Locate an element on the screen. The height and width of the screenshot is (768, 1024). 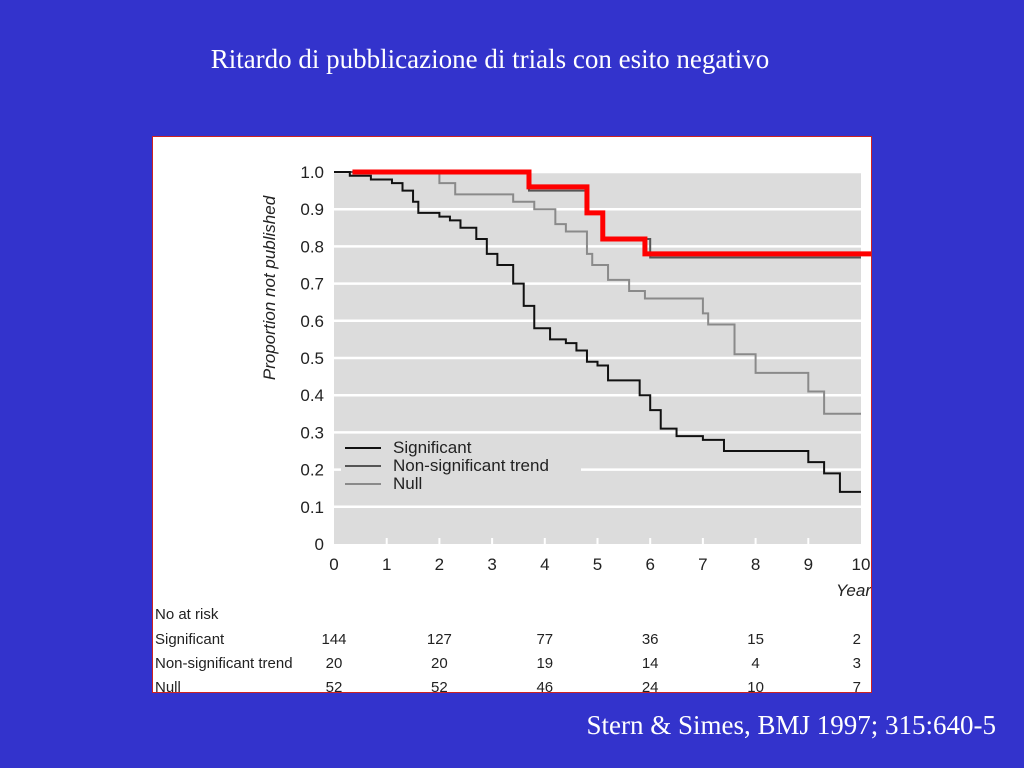
x-tick-label: 9 is located at coordinates (808, 564).